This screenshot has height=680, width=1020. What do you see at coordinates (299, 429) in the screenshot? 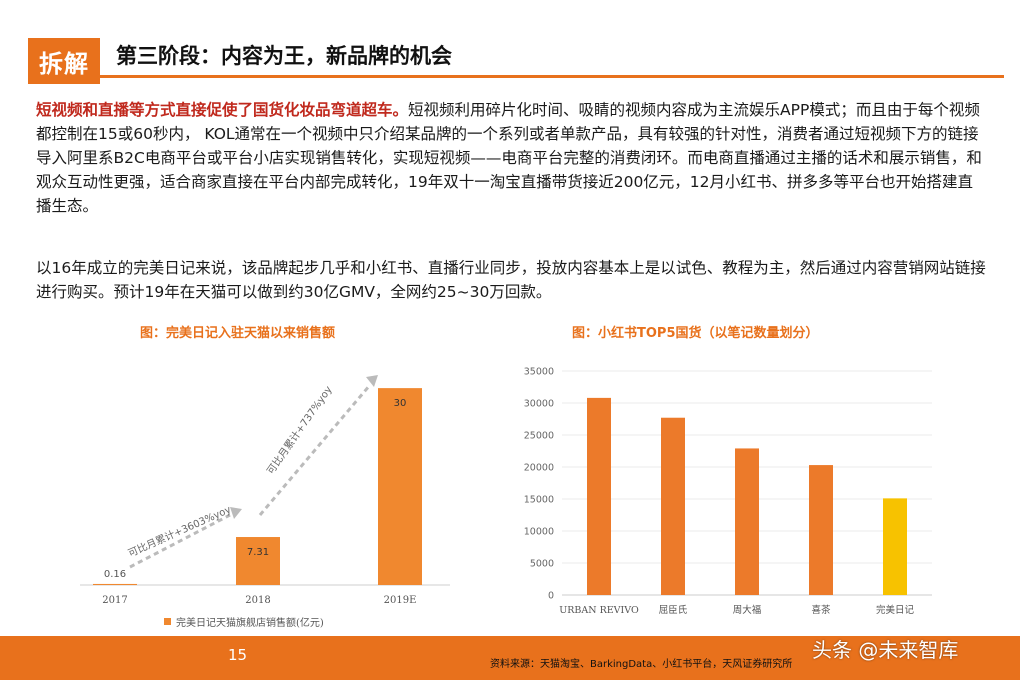
I see `annotation-growth-2: 可比月累计+737%yoy` at bounding box center [299, 429].